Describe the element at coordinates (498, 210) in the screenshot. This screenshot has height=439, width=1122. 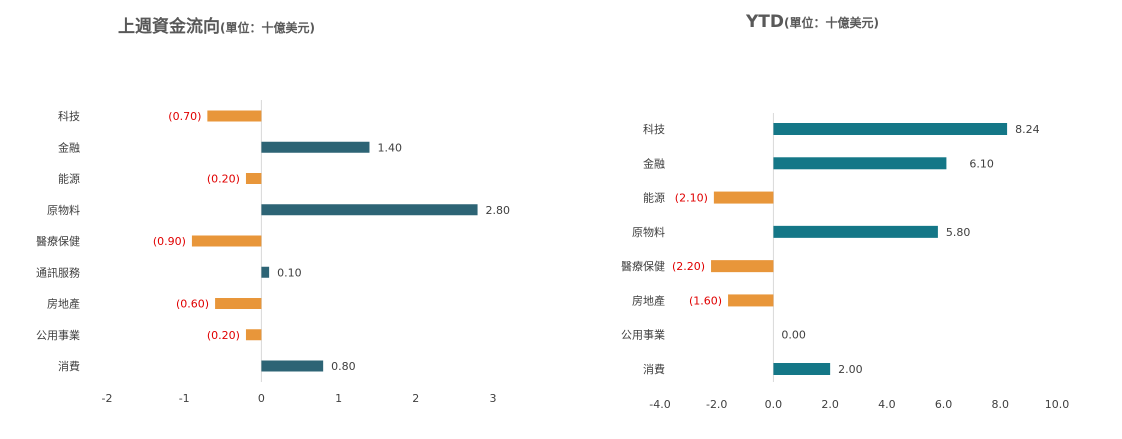
I see `data-label: 2.80` at that location.